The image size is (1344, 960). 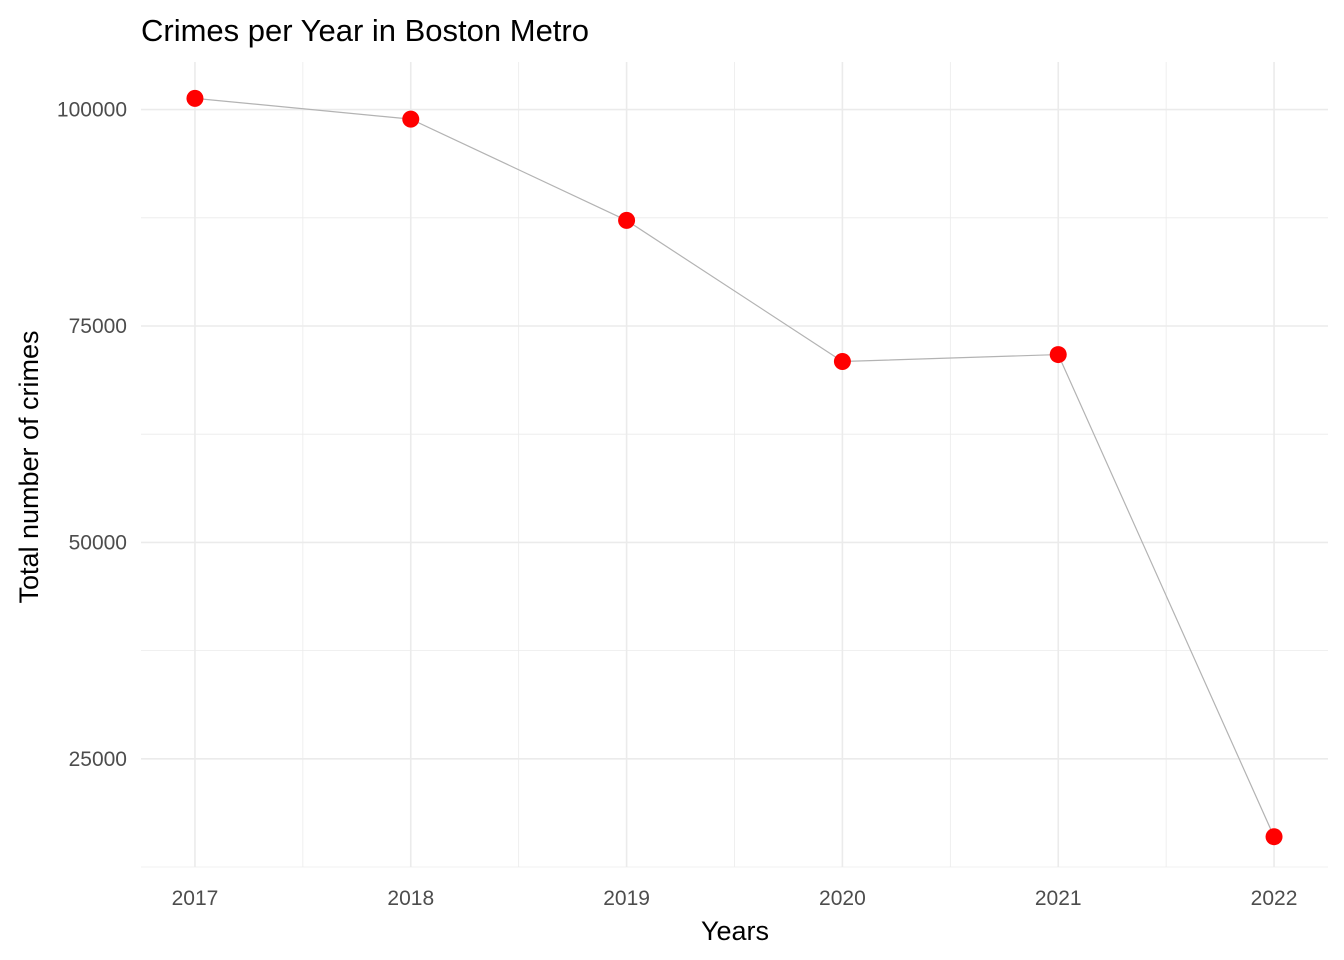 I want to click on y-tick-label: 25000, so click(x=98, y=759).